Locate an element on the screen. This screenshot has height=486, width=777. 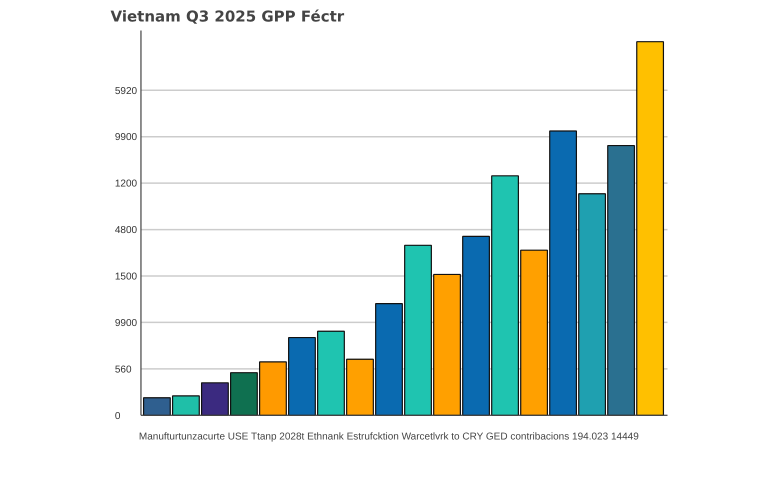
text: 4800 is located at coordinates (126, 230).